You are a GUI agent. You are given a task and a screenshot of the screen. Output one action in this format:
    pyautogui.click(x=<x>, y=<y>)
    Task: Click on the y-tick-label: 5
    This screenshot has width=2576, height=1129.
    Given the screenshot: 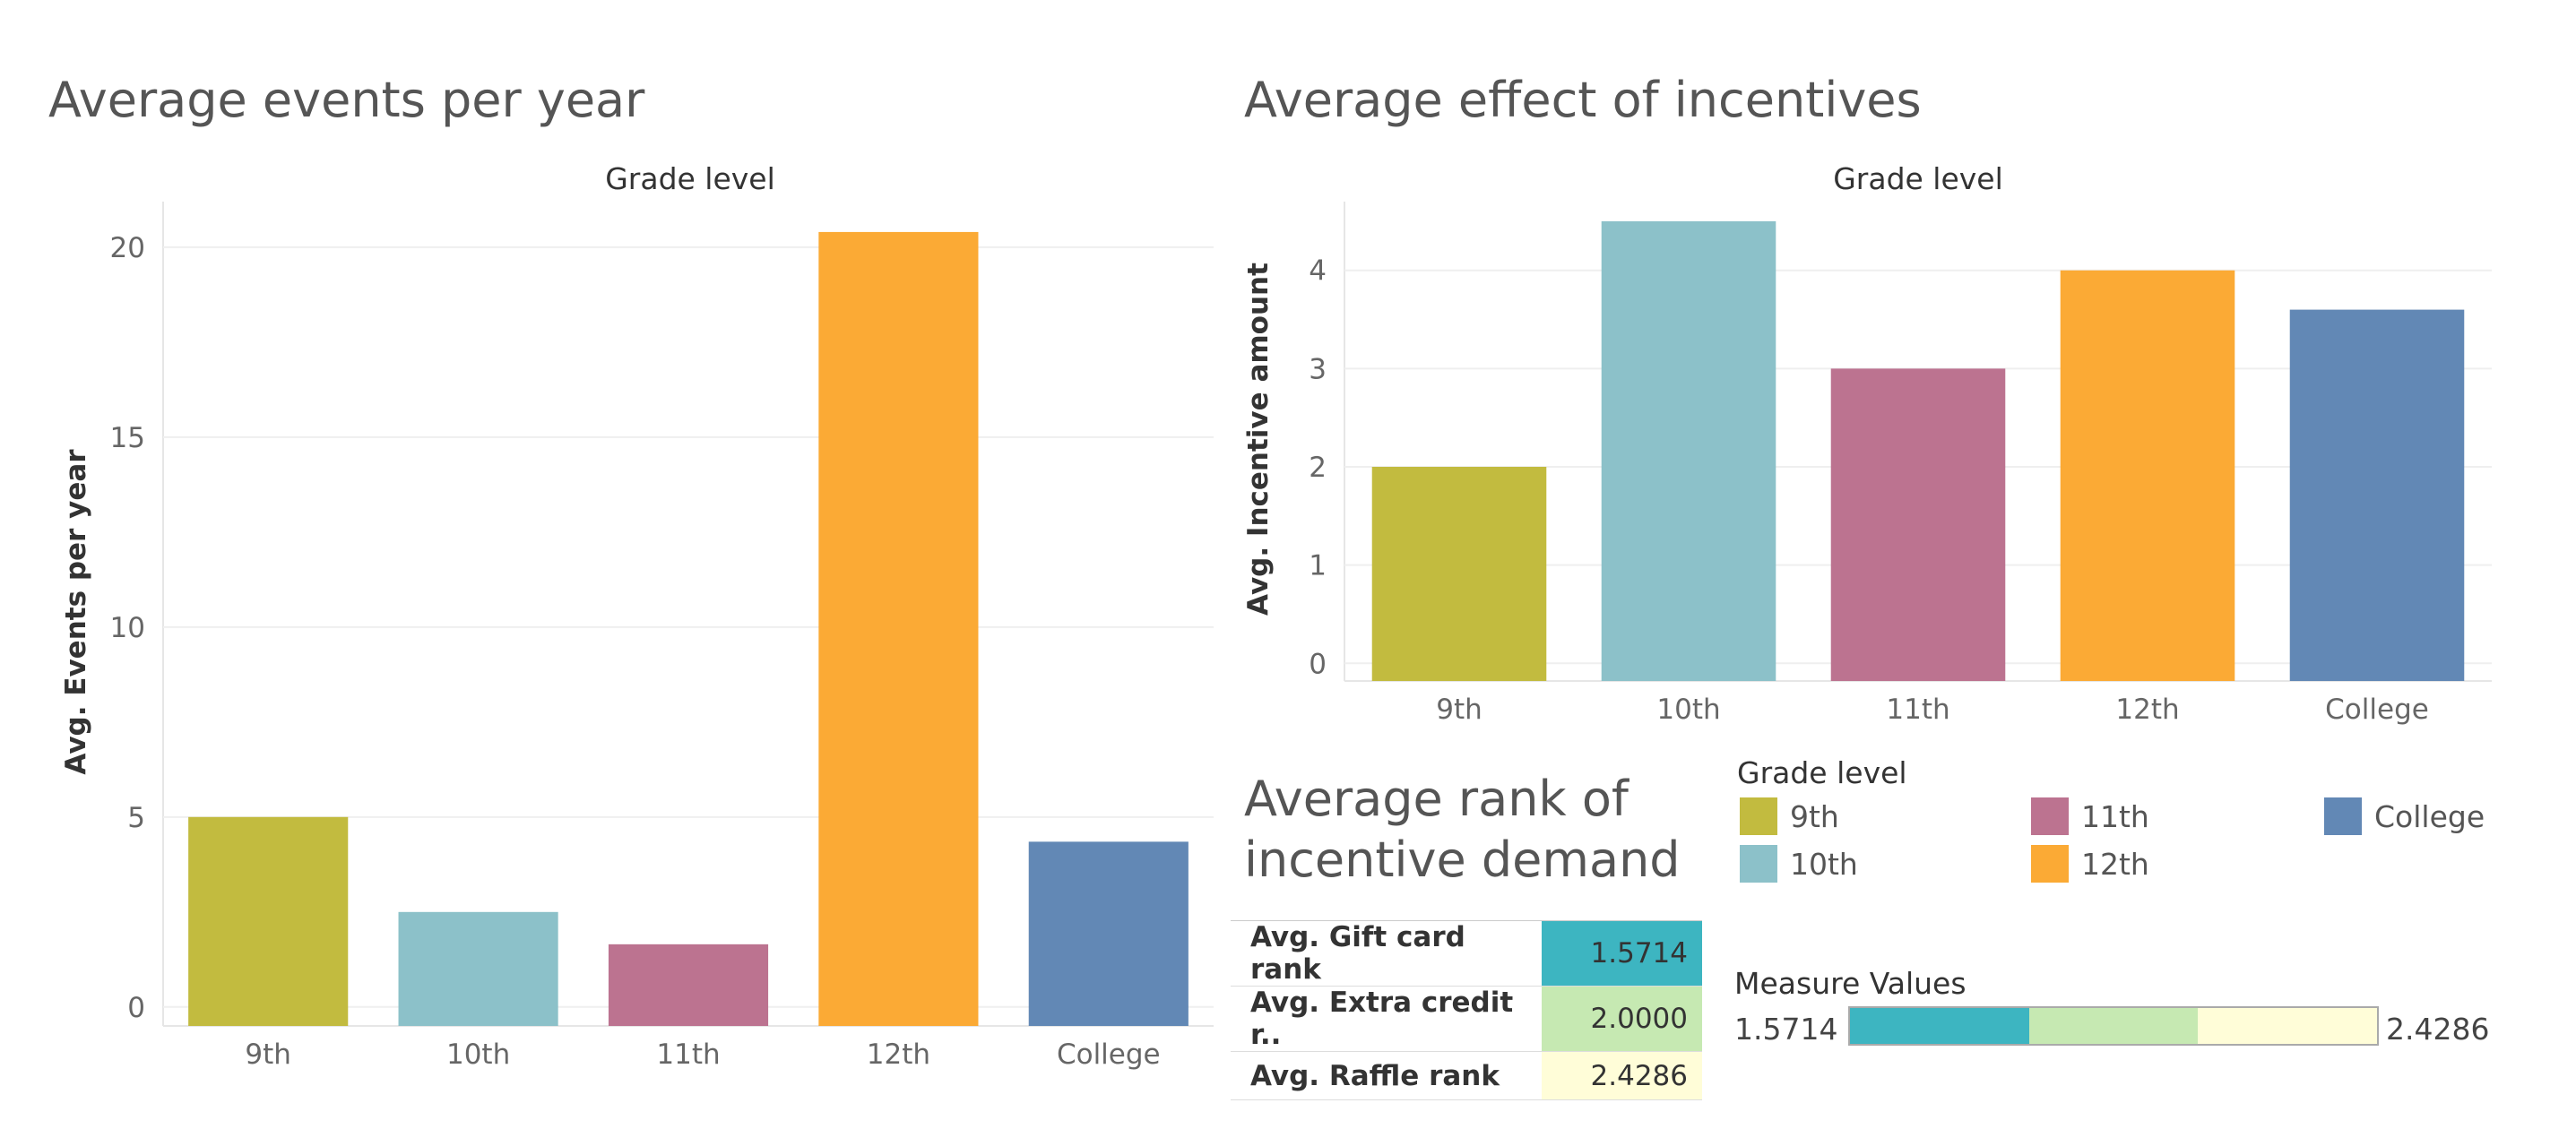 What is the action you would take?
    pyautogui.click(x=136, y=818)
    